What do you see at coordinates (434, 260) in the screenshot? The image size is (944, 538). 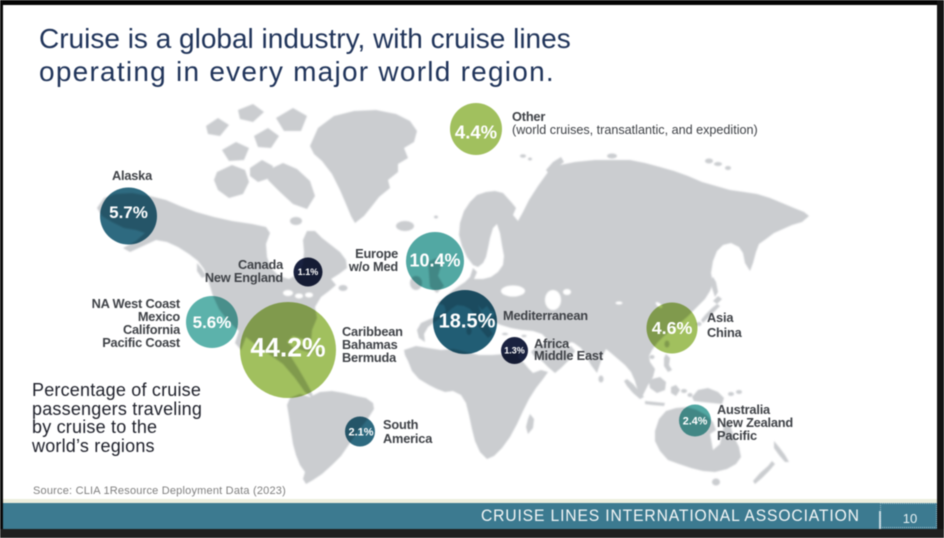 I see `svg-text: 10.4%` at bounding box center [434, 260].